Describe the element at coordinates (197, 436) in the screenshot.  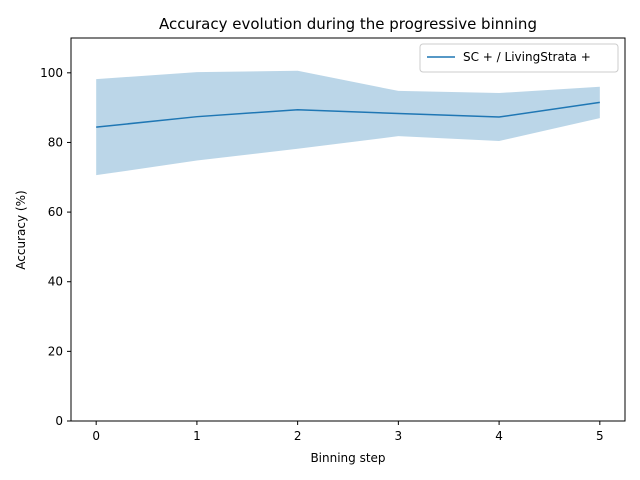
I see `x-tick-label: 1` at that location.